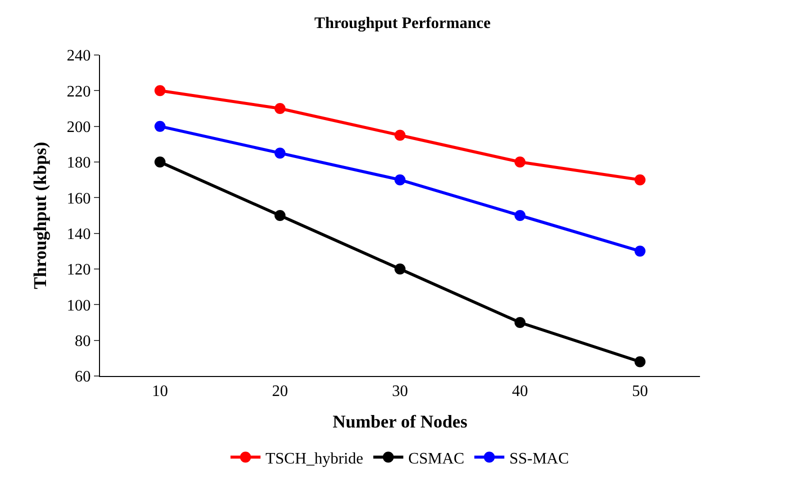 Image resolution: width=805 pixels, height=486 pixels. Describe the element at coordinates (78, 234) in the screenshot. I see `y-tick-label: 140` at that location.